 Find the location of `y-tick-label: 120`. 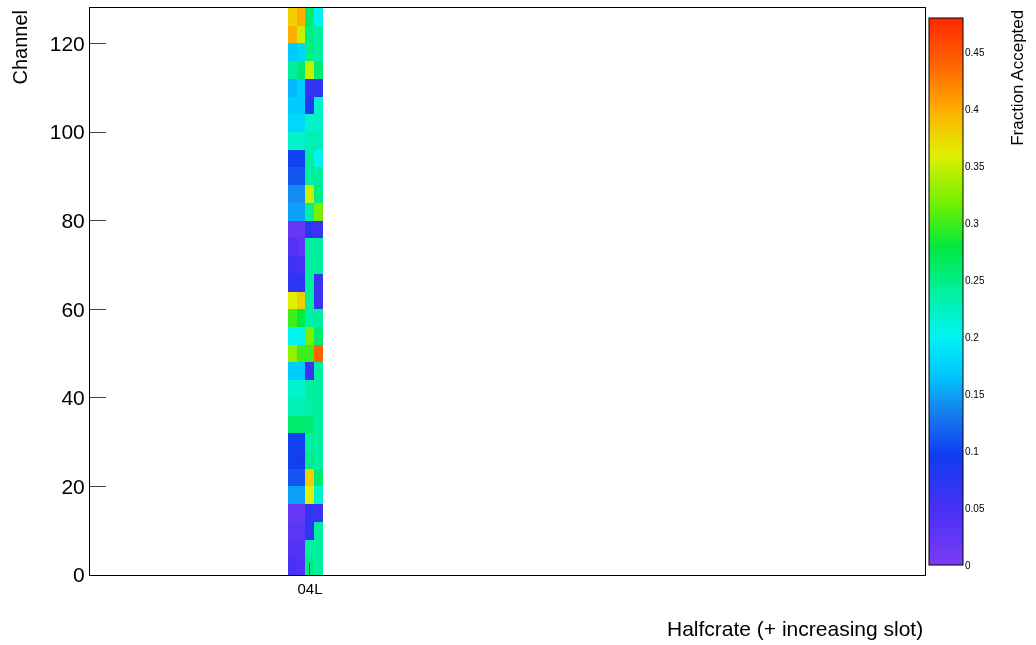

y-tick-label: 120 is located at coordinates (67, 43).